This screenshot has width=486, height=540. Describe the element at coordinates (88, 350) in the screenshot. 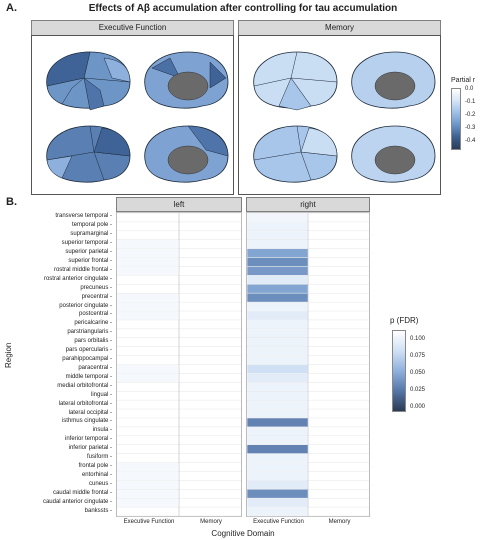

I see `region-label: pars opercularis -` at that location.